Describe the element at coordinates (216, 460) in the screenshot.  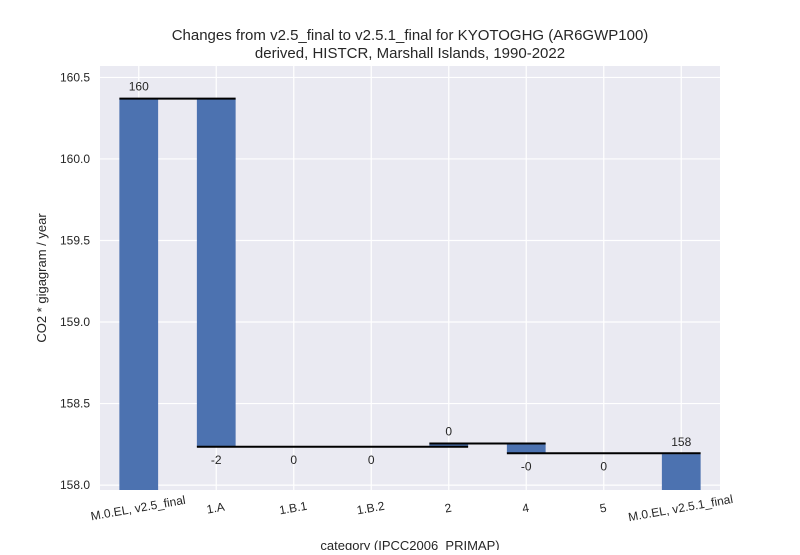
I see `data-label: -2` at that location.